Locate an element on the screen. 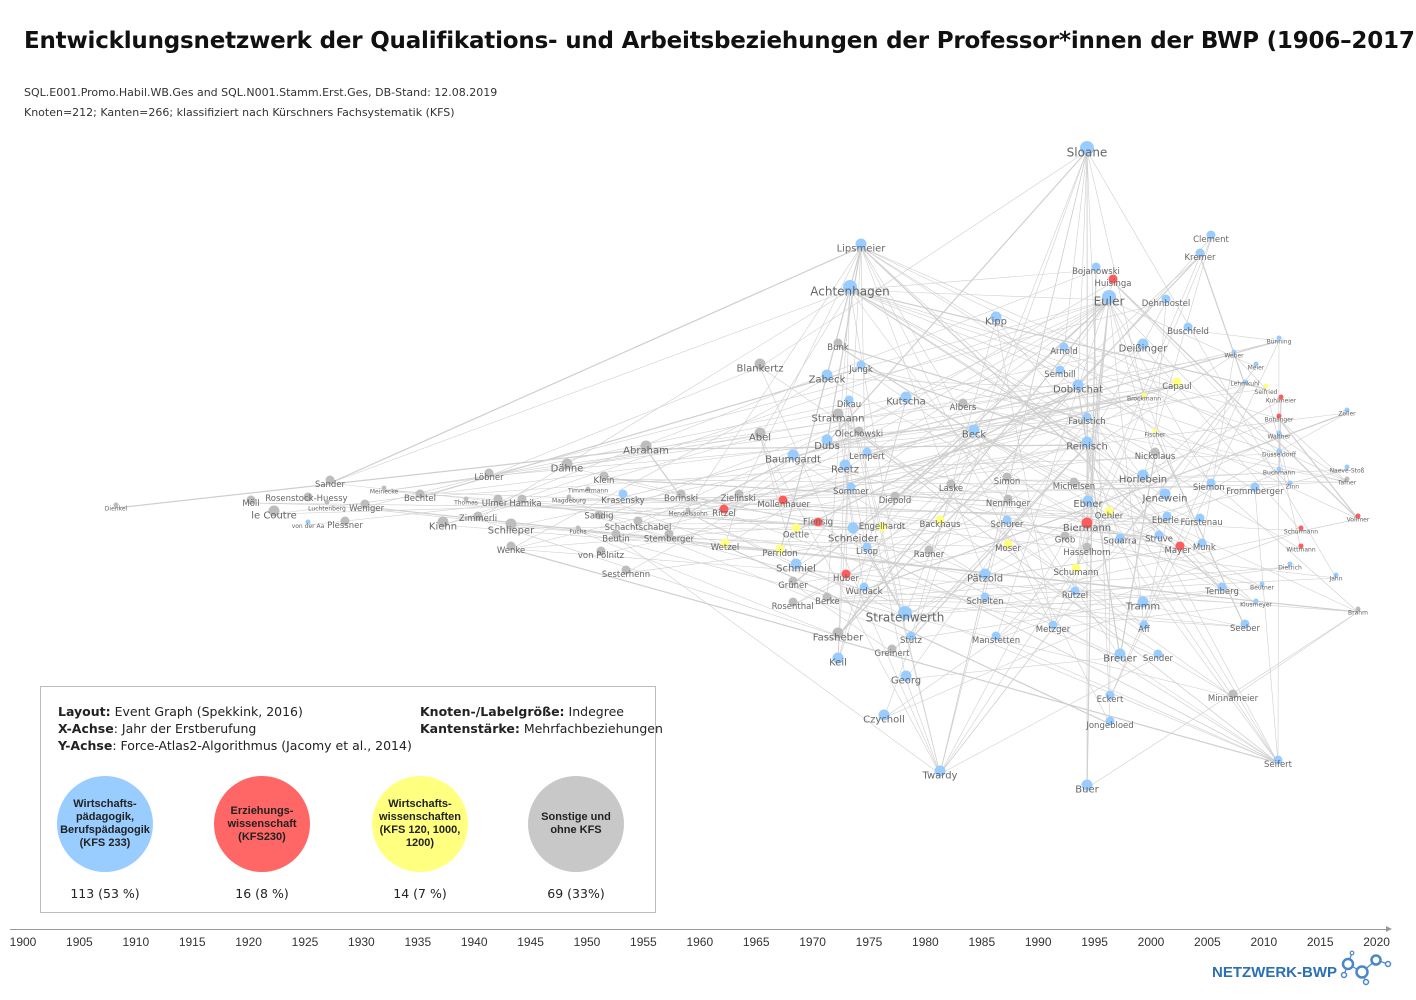 This screenshot has height=1000, width=1416. graph-node: Eckert is located at coordinates (1110, 697).